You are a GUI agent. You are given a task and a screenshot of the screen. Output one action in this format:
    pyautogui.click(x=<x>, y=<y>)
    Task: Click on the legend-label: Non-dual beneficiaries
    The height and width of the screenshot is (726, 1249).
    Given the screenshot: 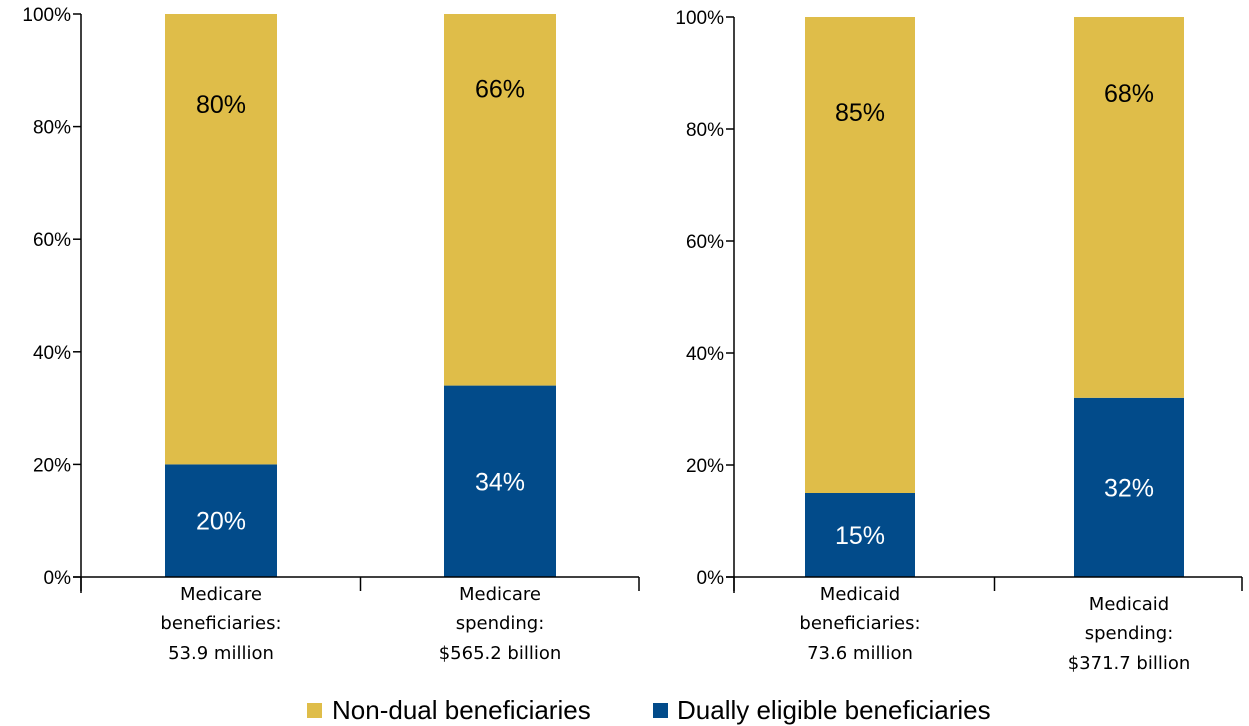 What is the action you would take?
    pyautogui.click(x=461, y=710)
    